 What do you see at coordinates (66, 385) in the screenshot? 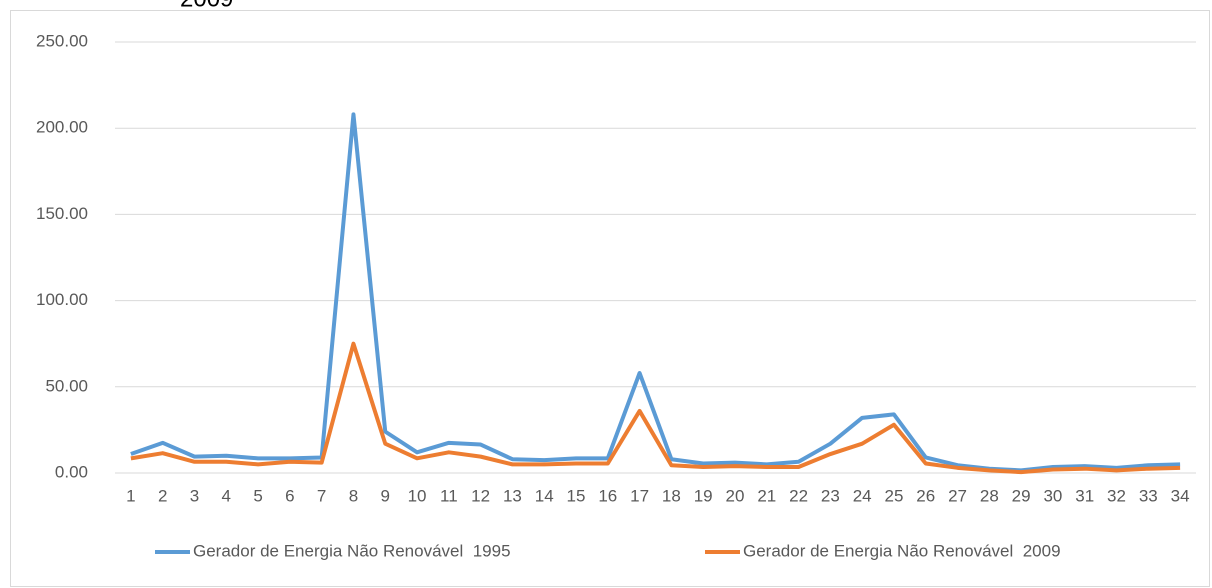
I see `y-tick-label: 50.00` at bounding box center [66, 385].